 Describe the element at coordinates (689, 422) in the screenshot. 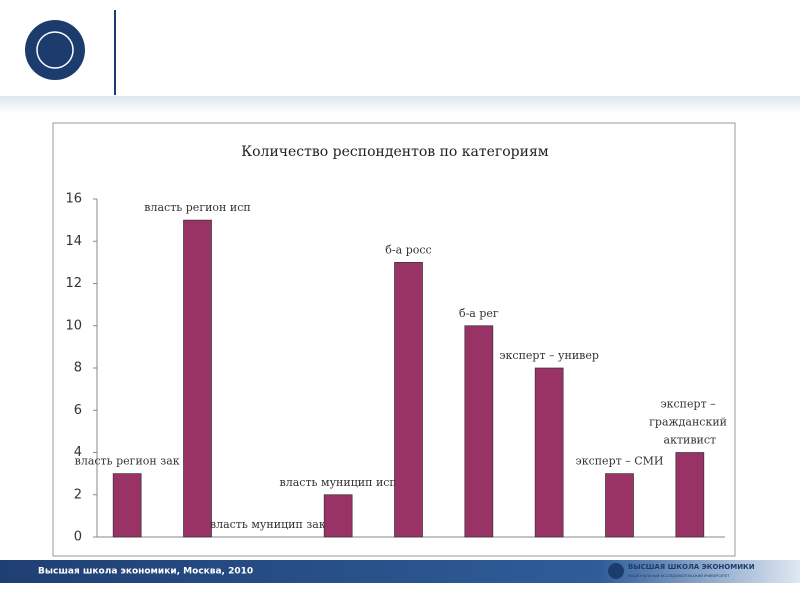

I see `data-label: эксперт – гражданский активист` at that location.